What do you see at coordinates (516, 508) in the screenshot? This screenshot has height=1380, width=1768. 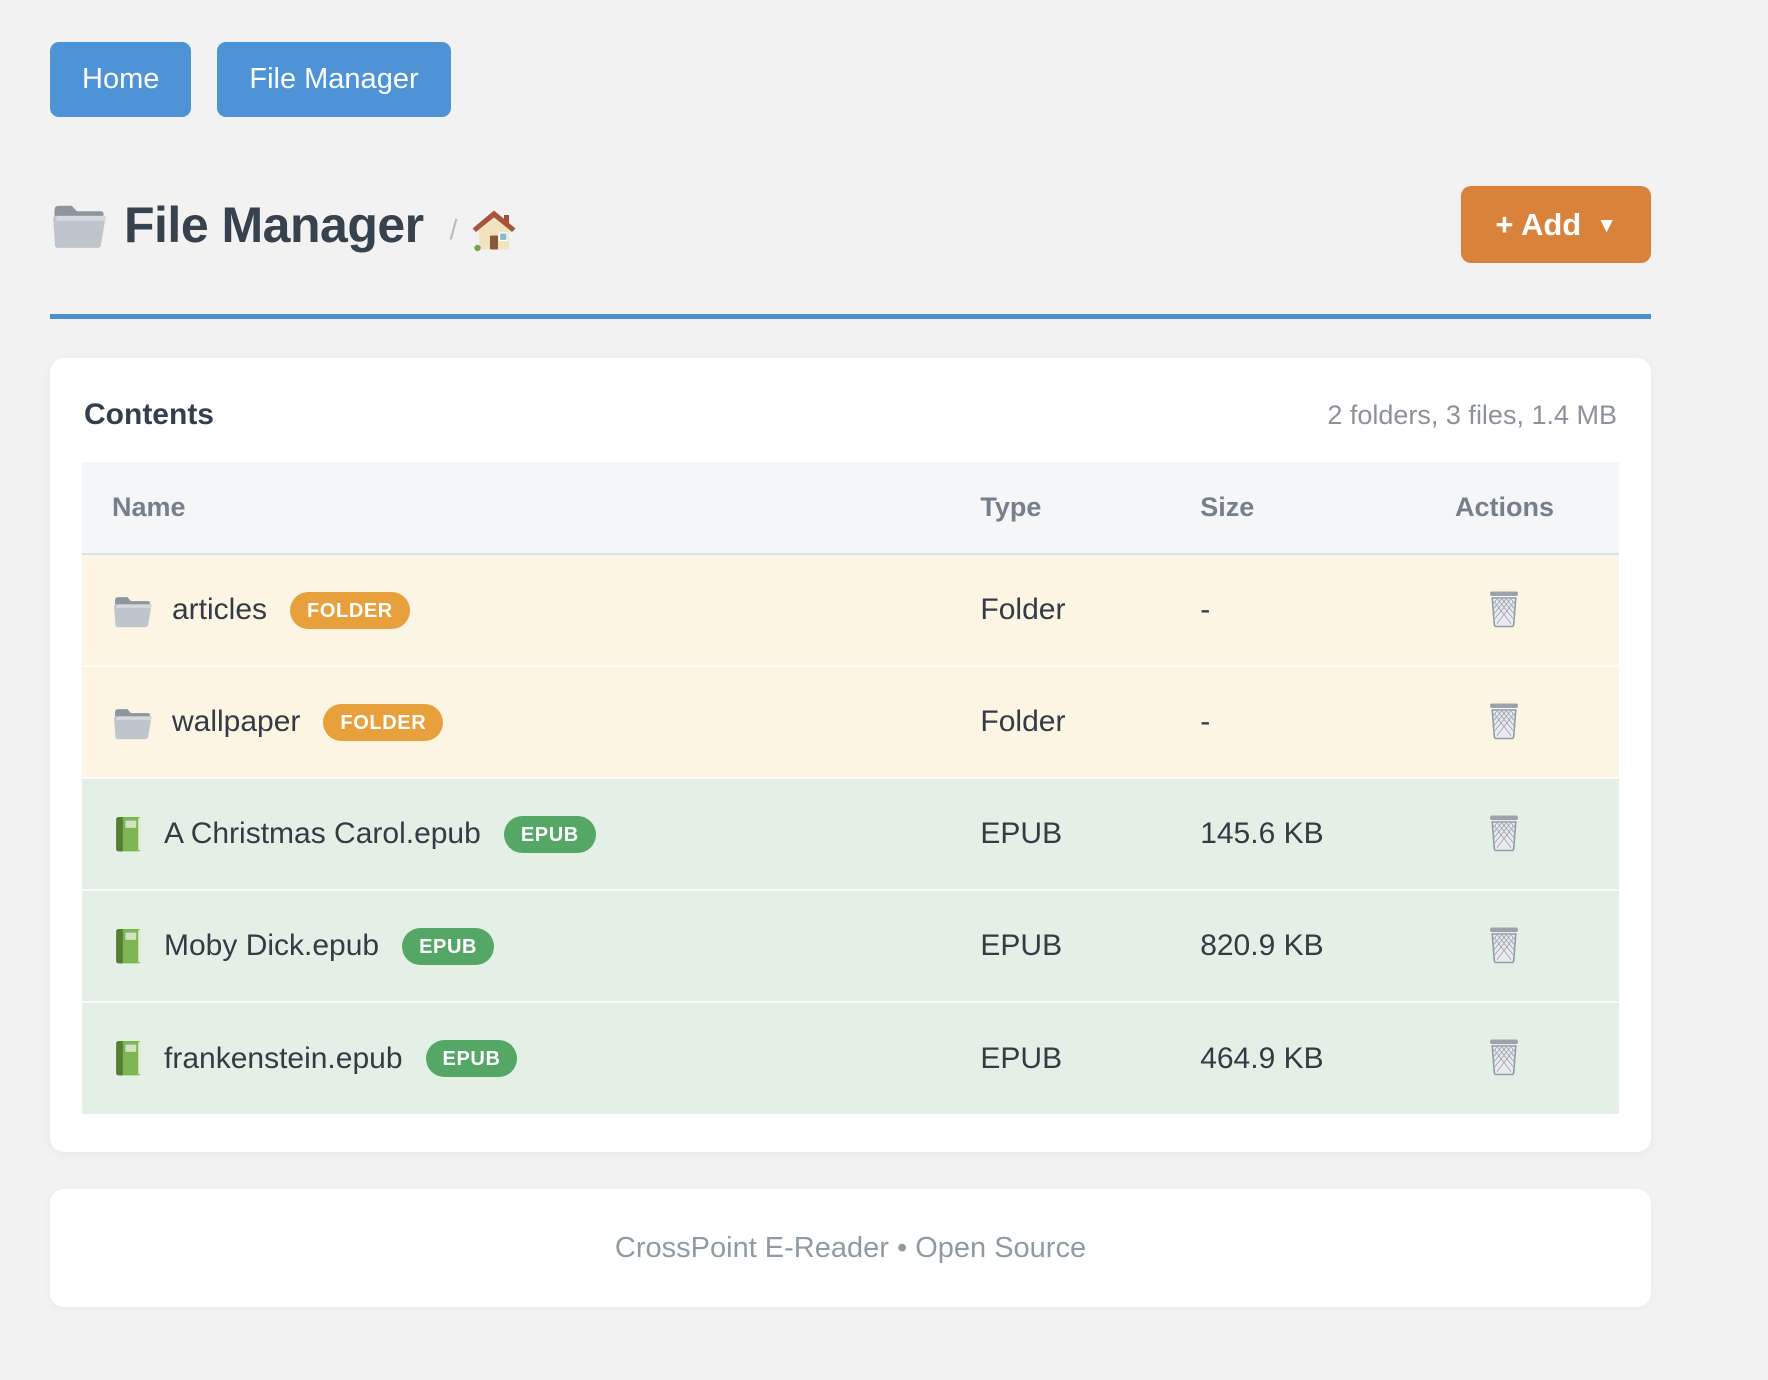 I see `column-header-name: Name` at bounding box center [516, 508].